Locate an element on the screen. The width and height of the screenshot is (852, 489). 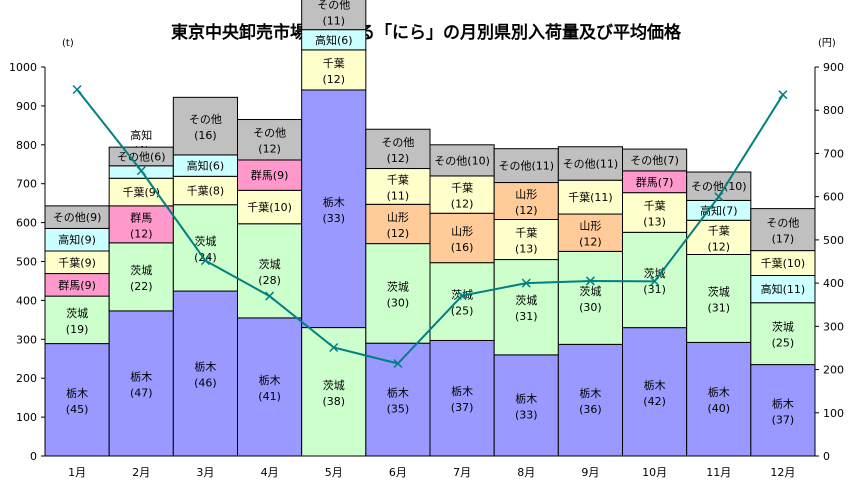
segment-inline-label: その他(9) is located at coordinates (77, 217).